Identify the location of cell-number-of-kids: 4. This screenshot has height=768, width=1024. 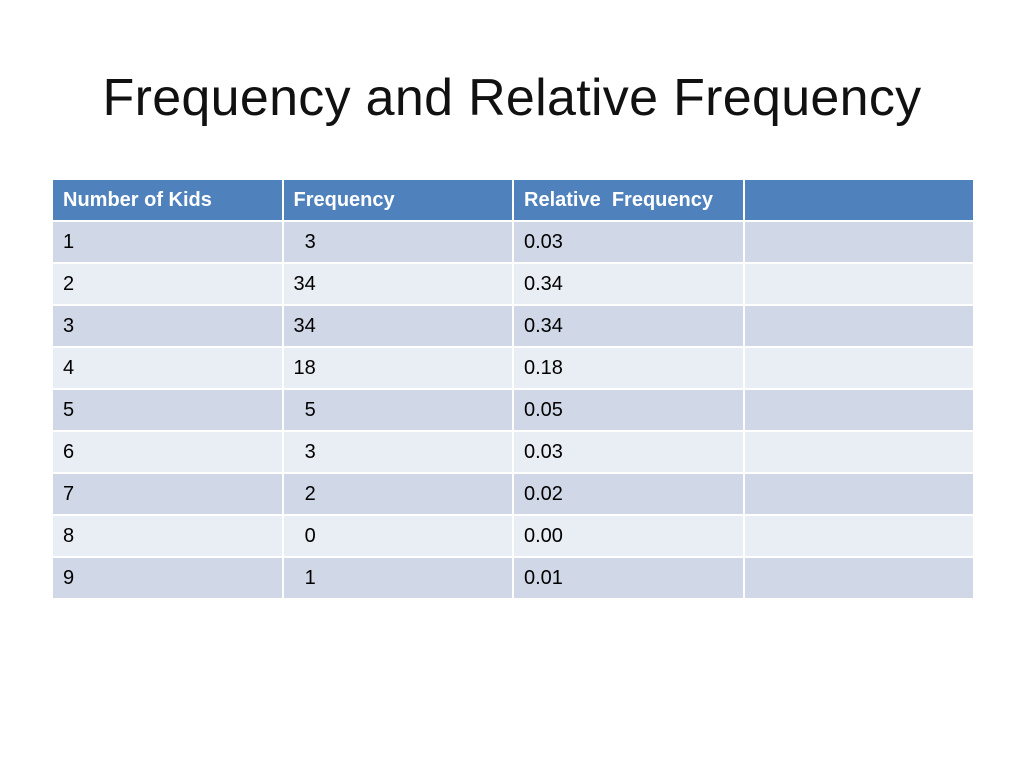
(167, 368).